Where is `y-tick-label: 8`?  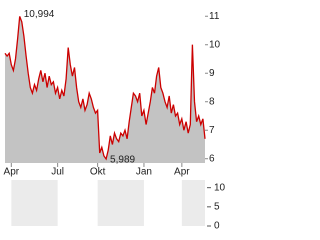
y-tick-label: 8 is located at coordinates (212, 101).